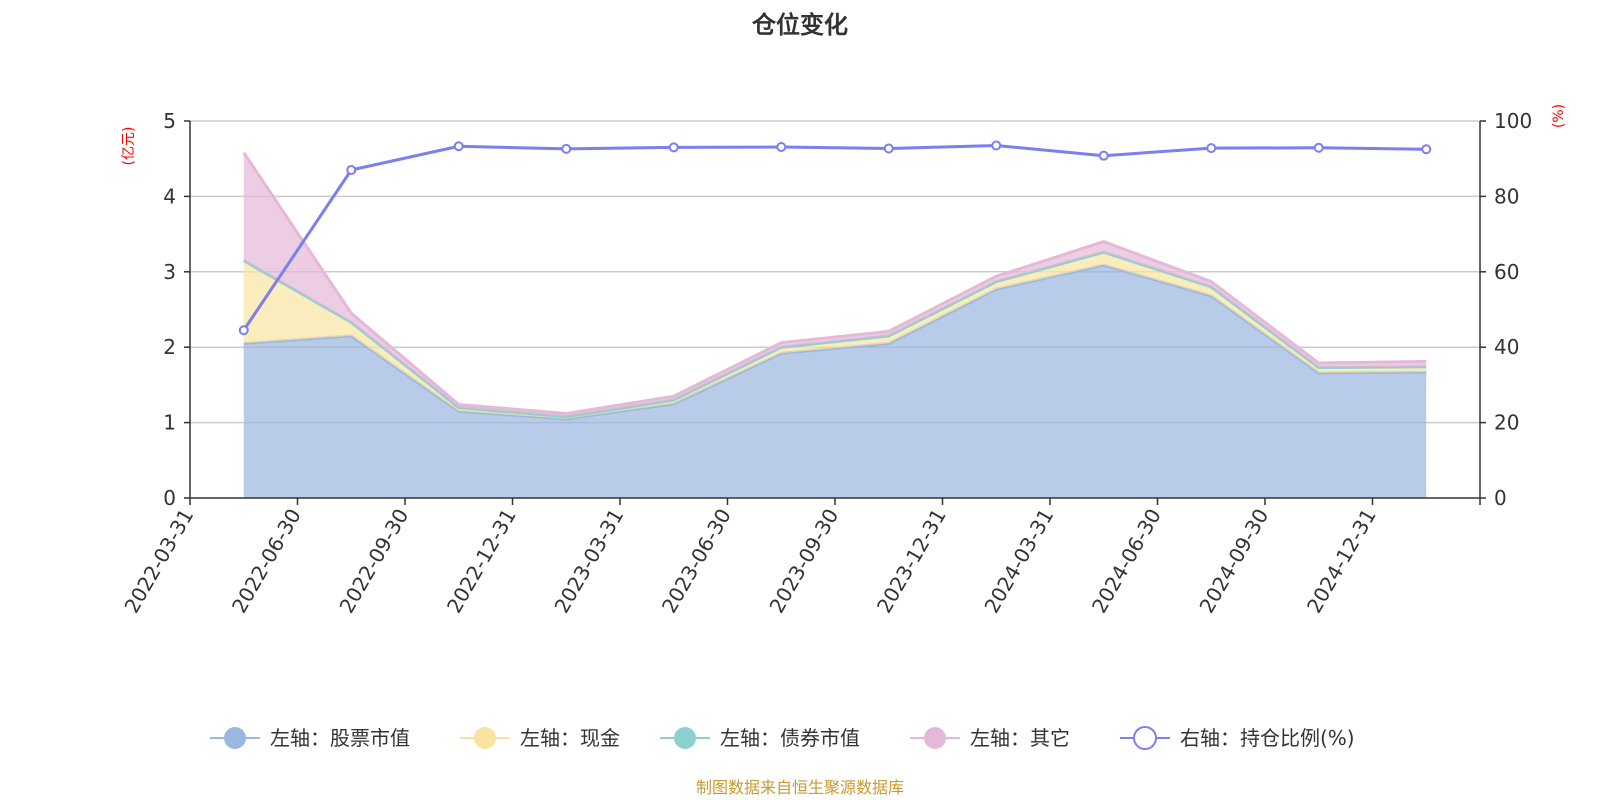  Describe the element at coordinates (1018, 561) in the screenshot. I see `x-axis-tick-label: 2024-03-31` at that location.